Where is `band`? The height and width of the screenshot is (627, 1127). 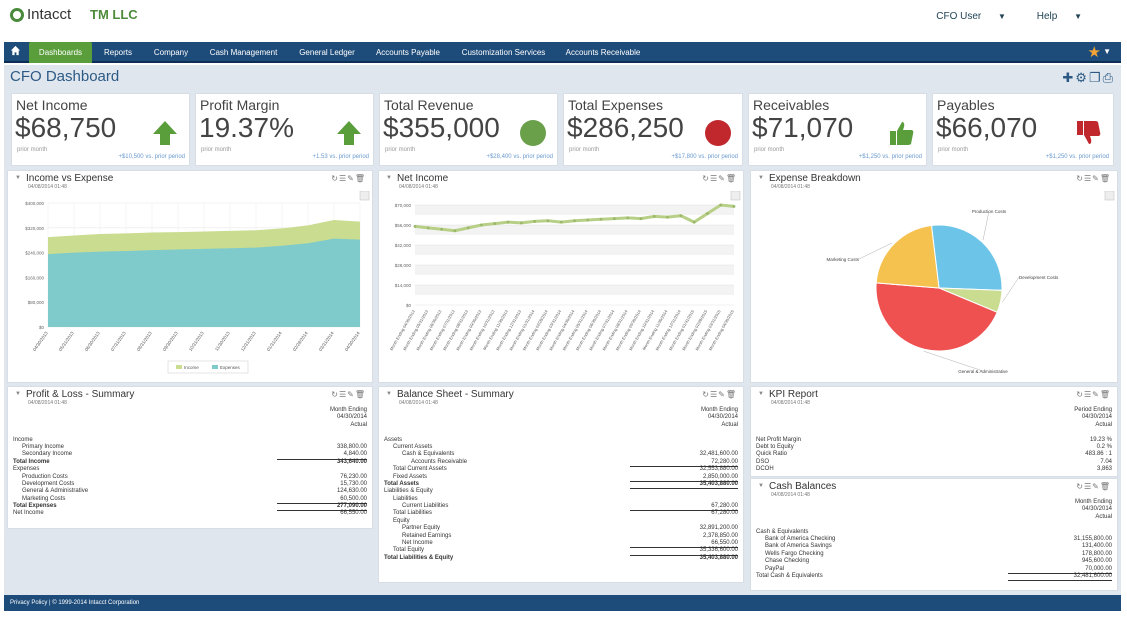 band is located at coordinates (574, 210).